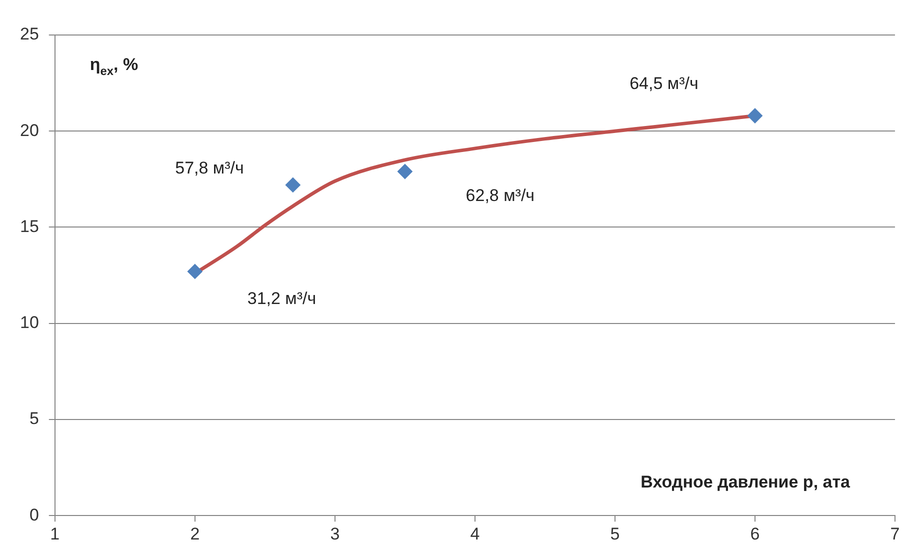  Describe the element at coordinates (55, 534) in the screenshot. I see `x-tick-label: 1` at that location.